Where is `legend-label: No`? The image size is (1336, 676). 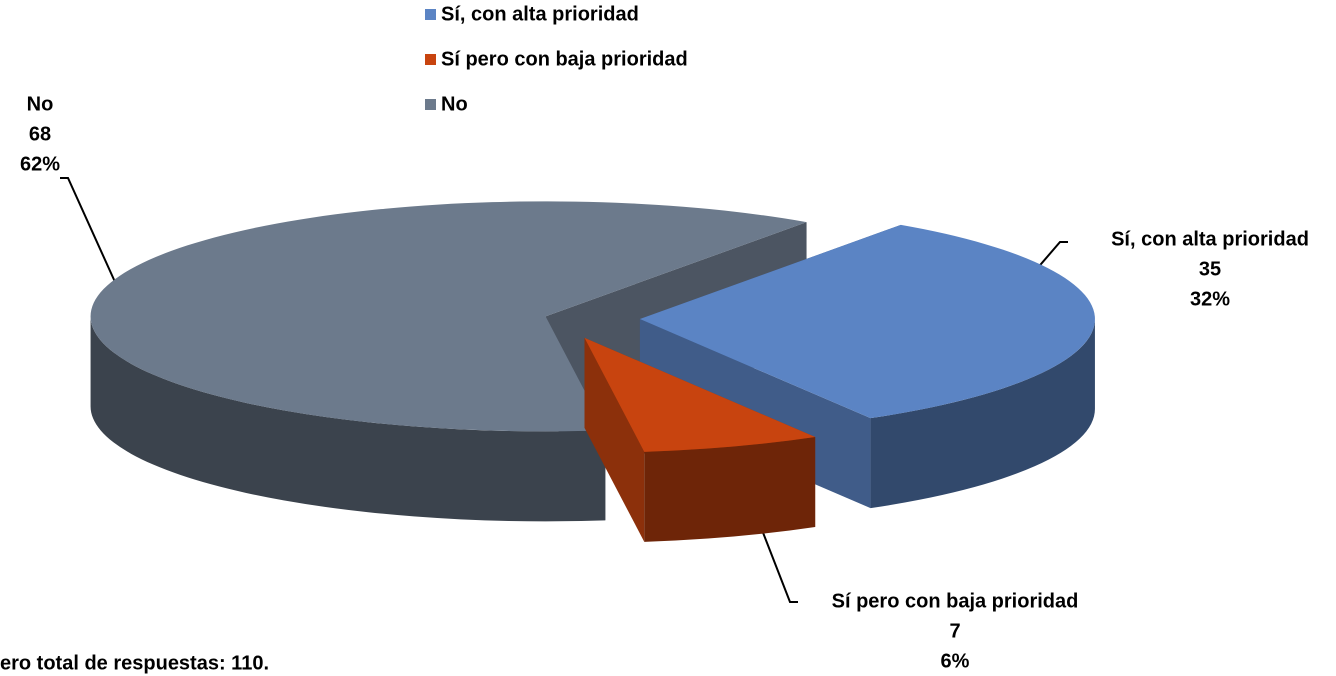
legend-label: No is located at coordinates (454, 104).